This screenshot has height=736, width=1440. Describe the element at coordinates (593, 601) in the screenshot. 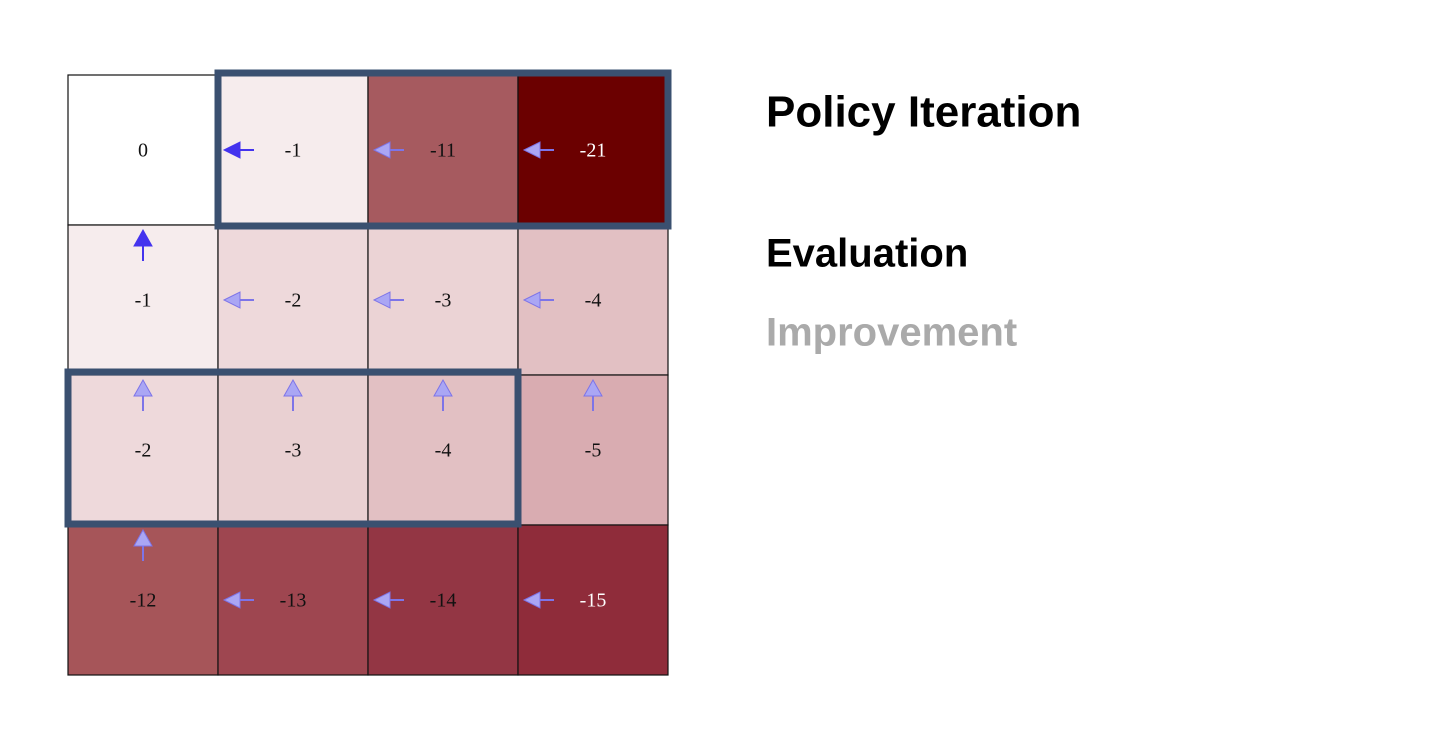

I see `cell-value: -15` at that location.